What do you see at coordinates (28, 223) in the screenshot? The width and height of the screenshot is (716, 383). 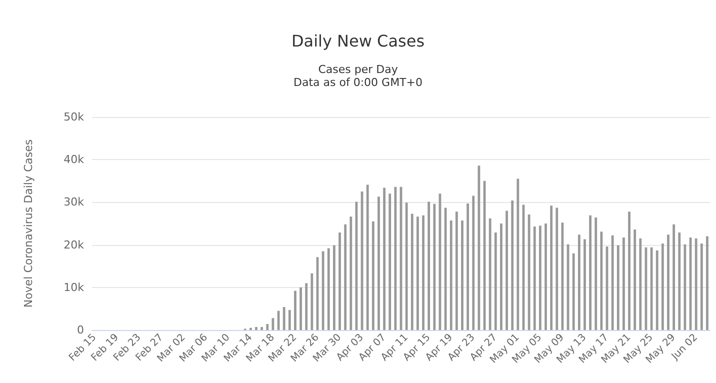 I see `y-axis-title: Novel Coronavirus Daily Cases` at bounding box center [28, 223].